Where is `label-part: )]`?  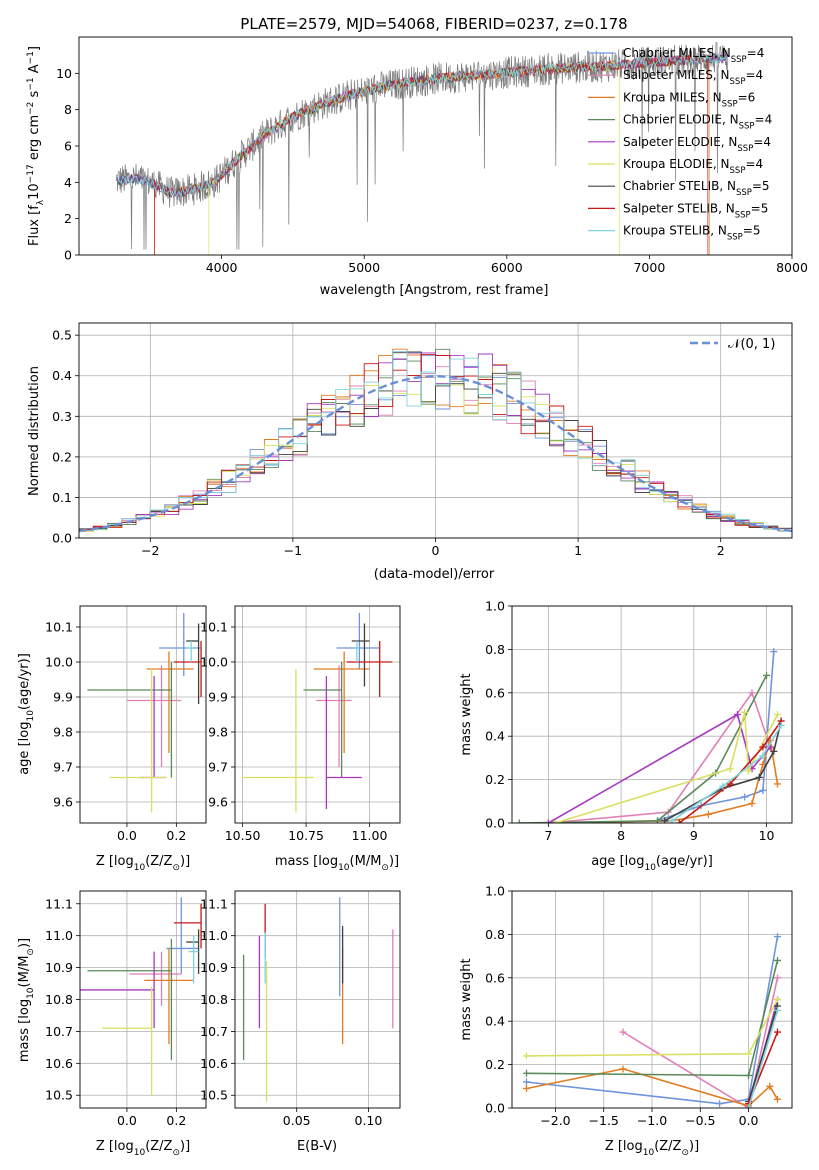 label-part: )] is located at coordinates (694, 1146).